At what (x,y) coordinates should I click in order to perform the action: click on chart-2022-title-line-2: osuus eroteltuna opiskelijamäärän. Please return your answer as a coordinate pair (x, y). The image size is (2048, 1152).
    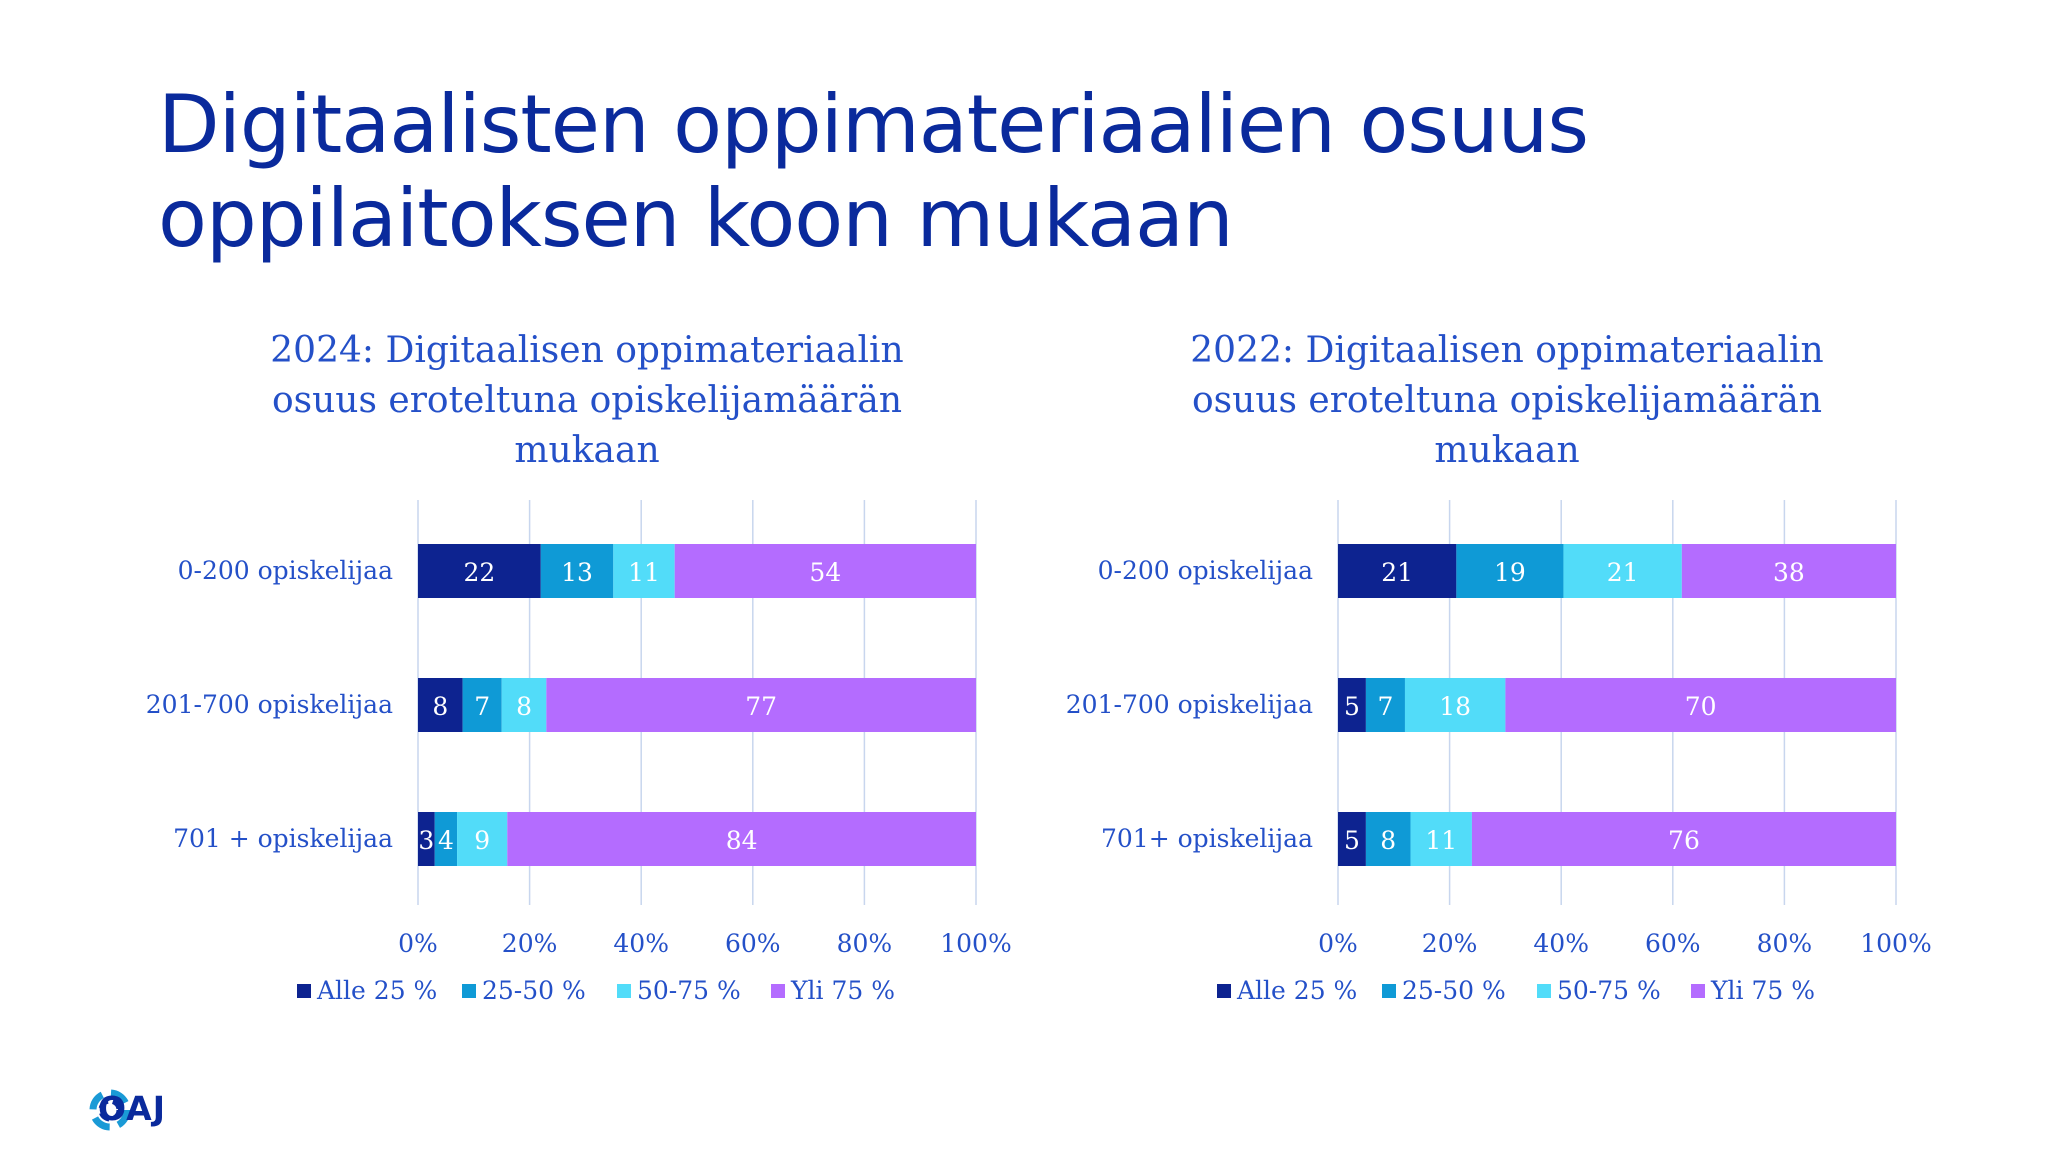
    Looking at the image, I should click on (1507, 400).